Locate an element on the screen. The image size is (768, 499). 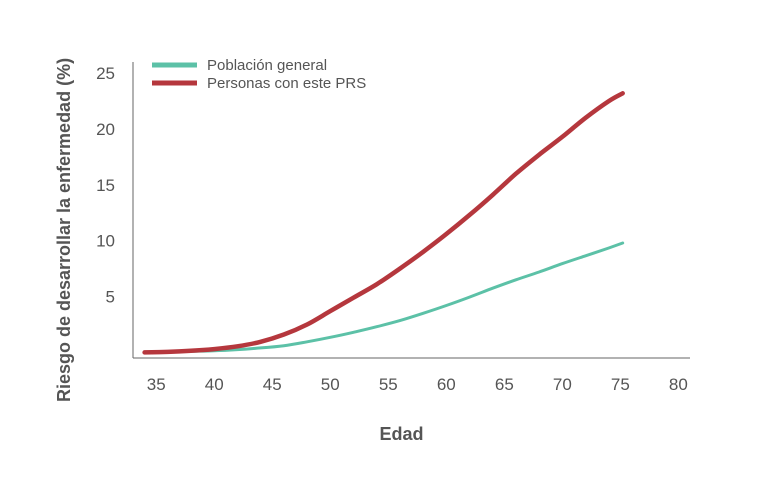
series-line-poblacion-general is located at coordinates (384, 297).